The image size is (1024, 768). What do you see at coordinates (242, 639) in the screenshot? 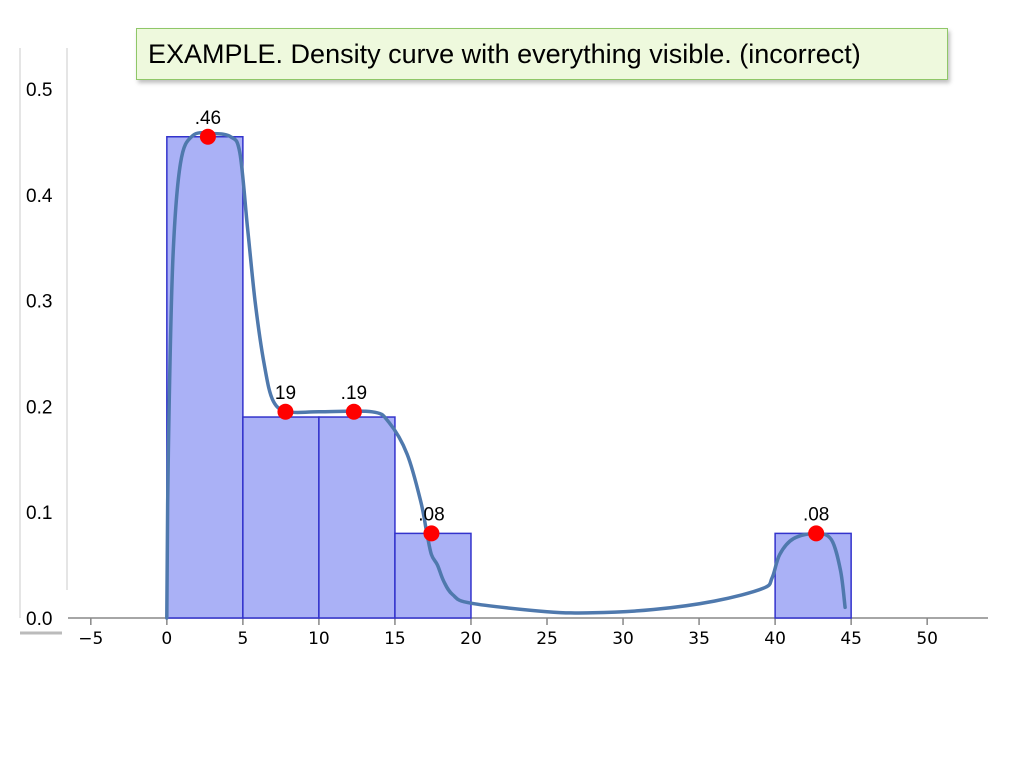
I see `x-tick-label: 5` at bounding box center [242, 639].